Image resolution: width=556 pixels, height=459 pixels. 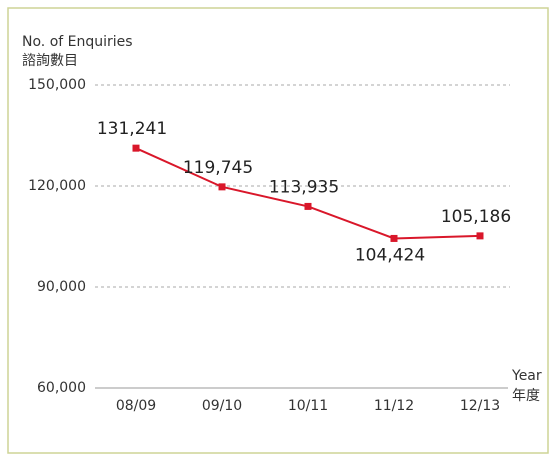 I want to click on x-tick-label: 09/10, so click(x=222, y=406).